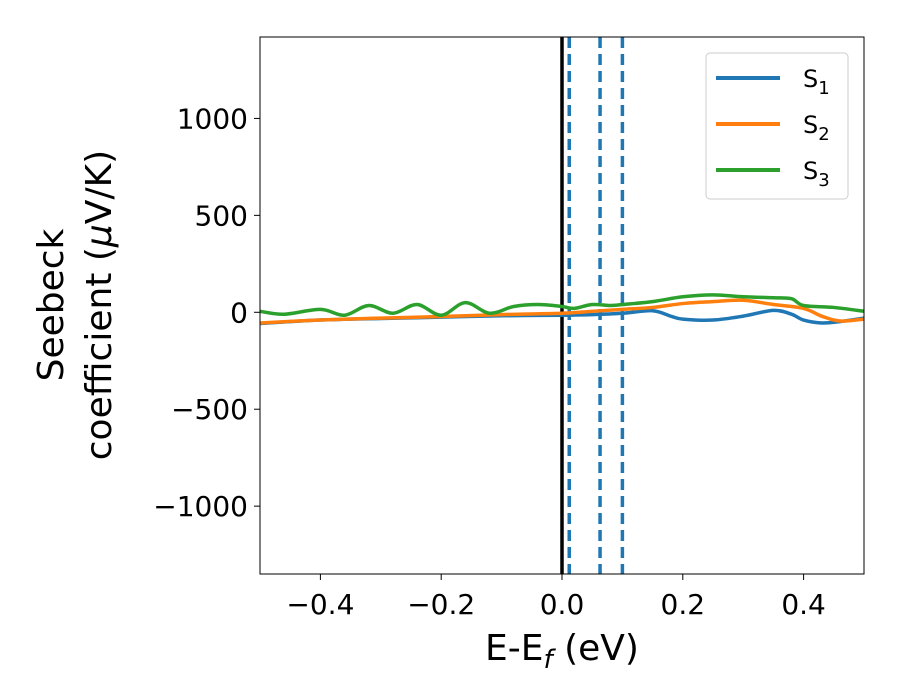 The width and height of the screenshot is (900, 700). I want to click on y-tick-label: 0, so click(239, 312).